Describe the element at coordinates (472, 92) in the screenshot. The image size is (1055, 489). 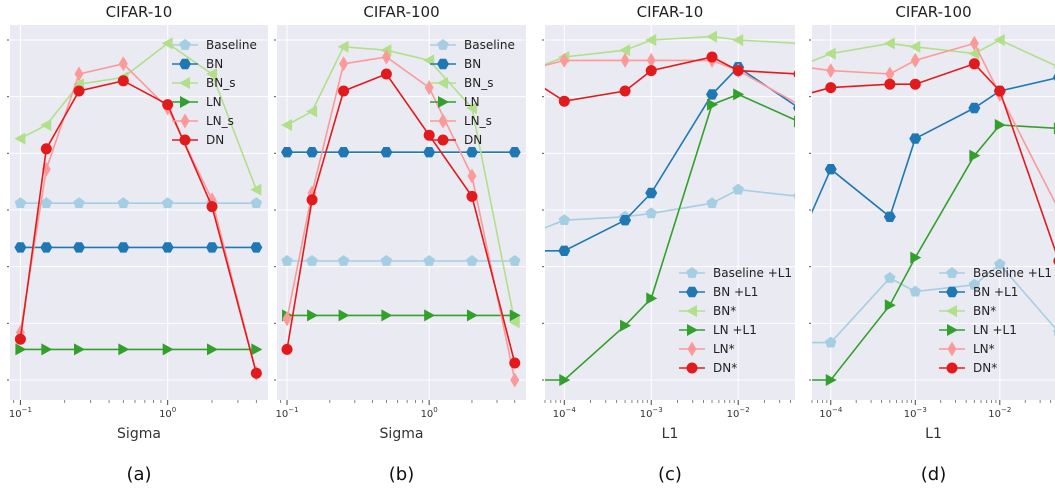
I see `legend: Baseline BN BN_s LN LN_s DN` at that location.